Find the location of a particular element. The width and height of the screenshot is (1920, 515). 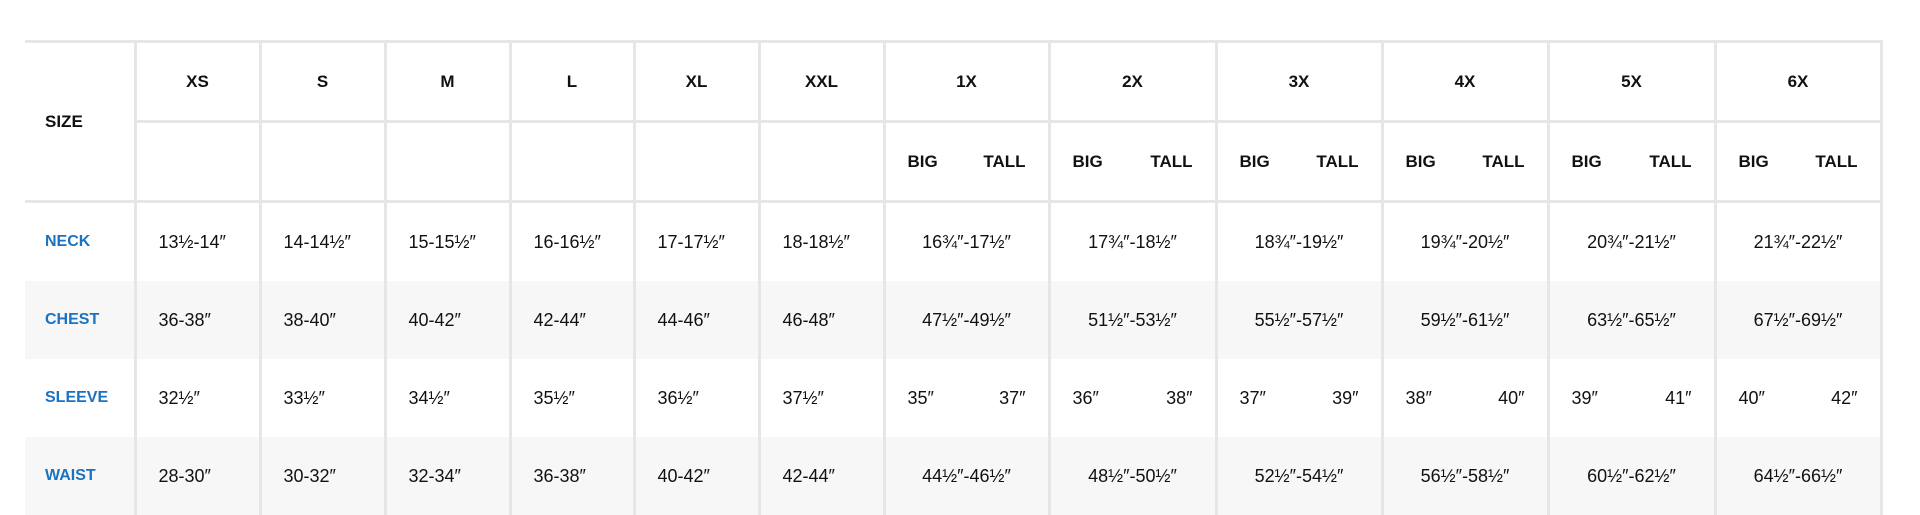

size-column-header: XXL is located at coordinates (821, 81).